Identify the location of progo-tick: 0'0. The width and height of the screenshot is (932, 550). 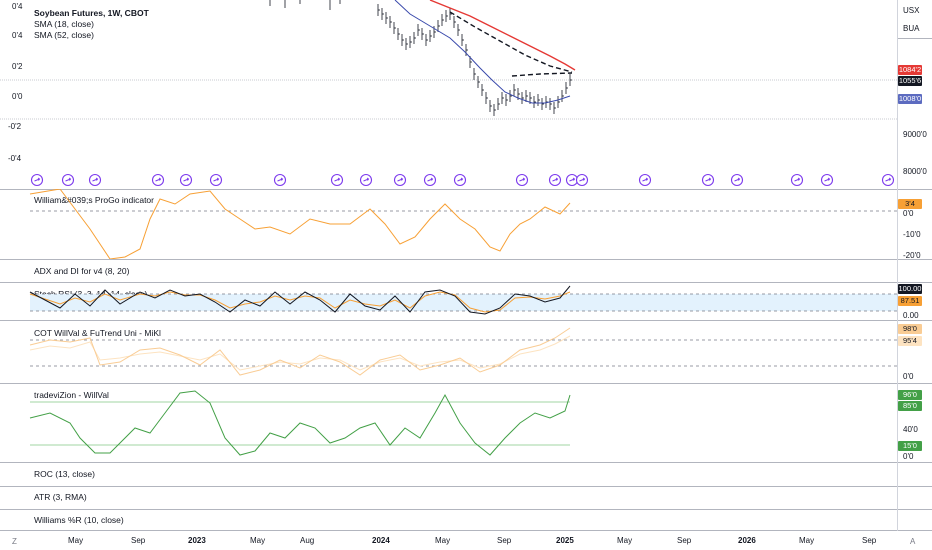
(908, 213).